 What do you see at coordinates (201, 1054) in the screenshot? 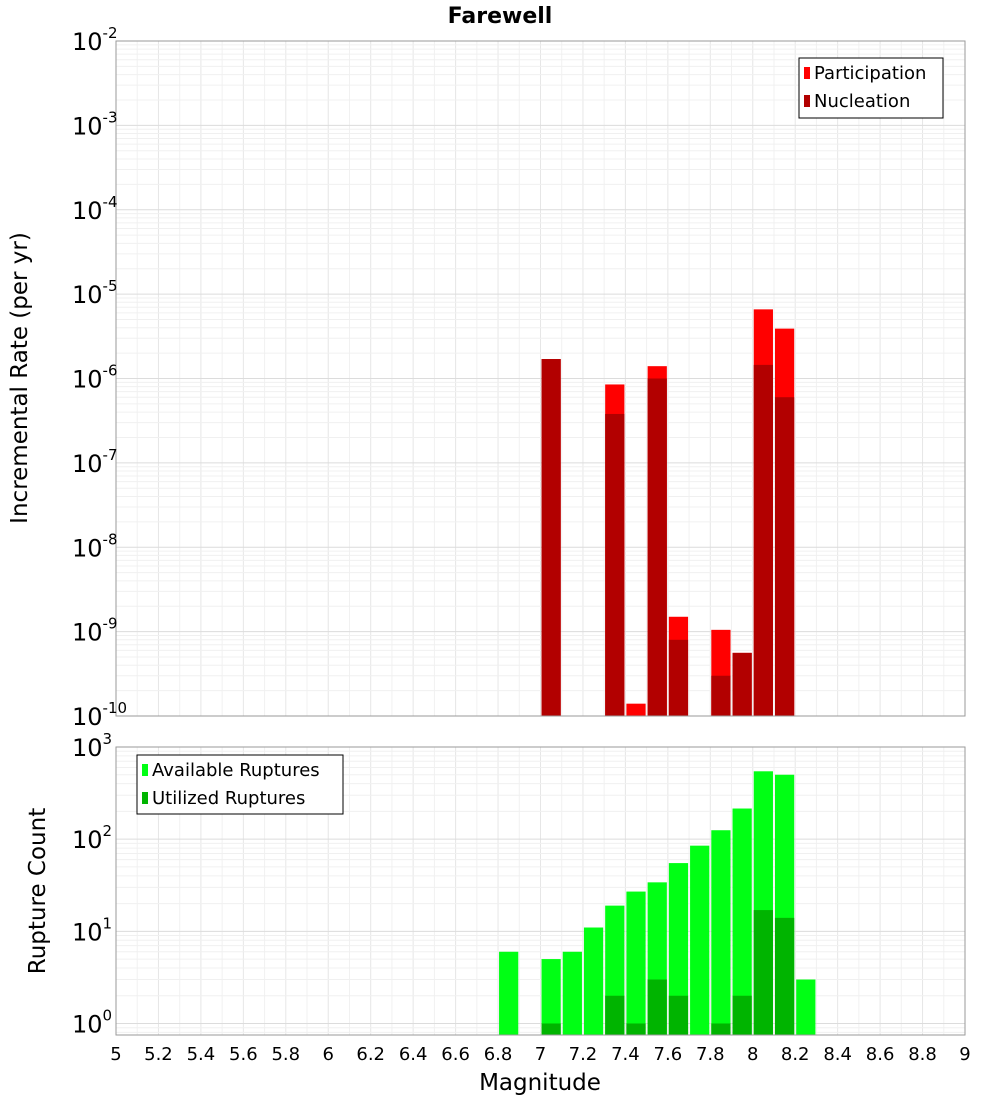
I see `x-tick-label: 5.4` at bounding box center [201, 1054].